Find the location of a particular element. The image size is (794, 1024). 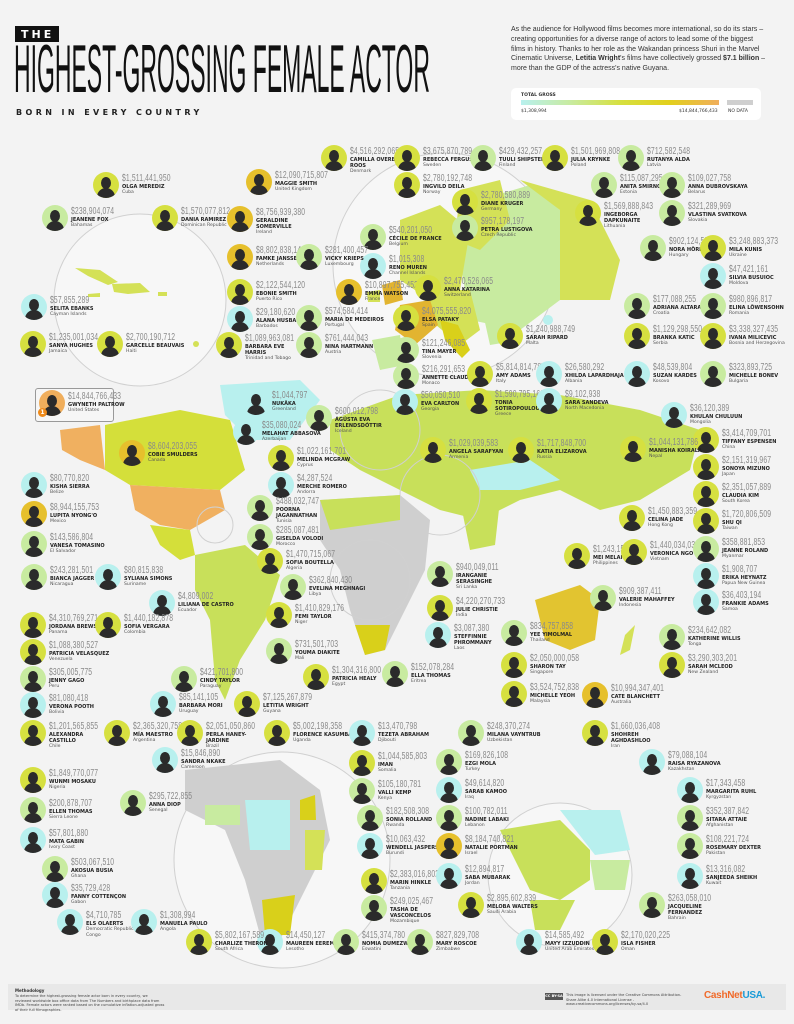

actor-label: $3,414,709,701 Tiffany Espensen China is located at coordinates (758, 439).